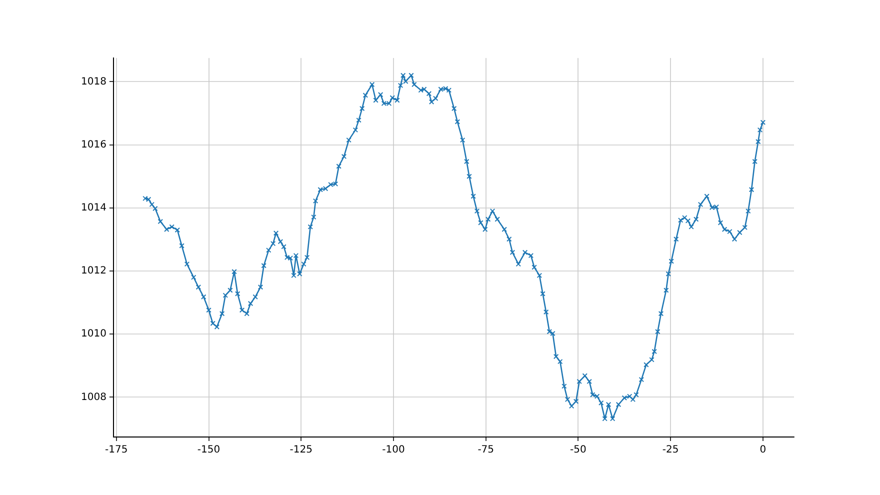  What do you see at coordinates (93, 208) in the screenshot?
I see `y-tick-label: 1014` at bounding box center [93, 208].